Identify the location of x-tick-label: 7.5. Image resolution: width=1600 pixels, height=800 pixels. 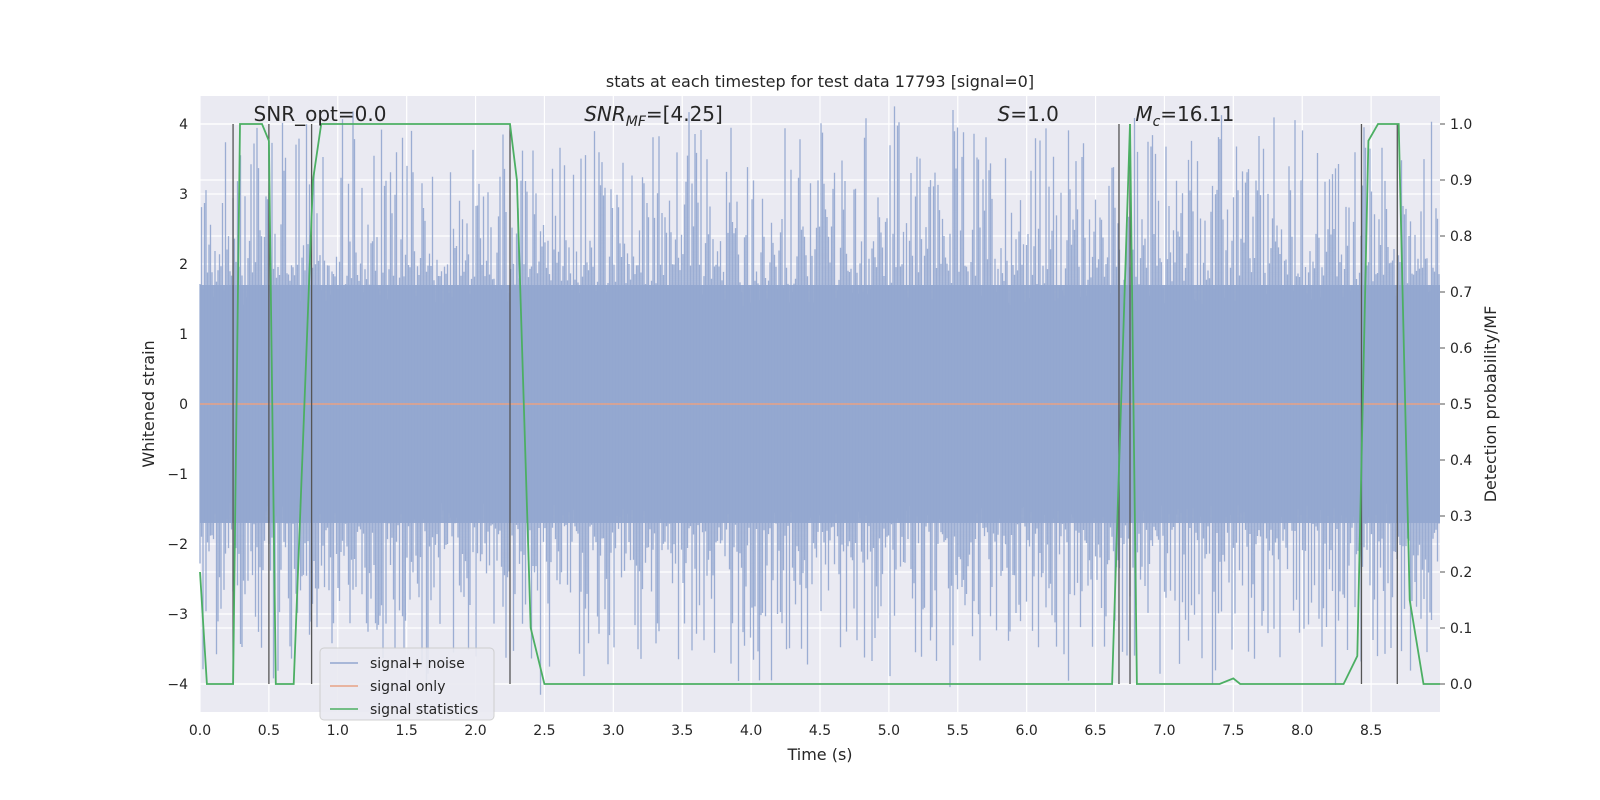
(1233, 731).